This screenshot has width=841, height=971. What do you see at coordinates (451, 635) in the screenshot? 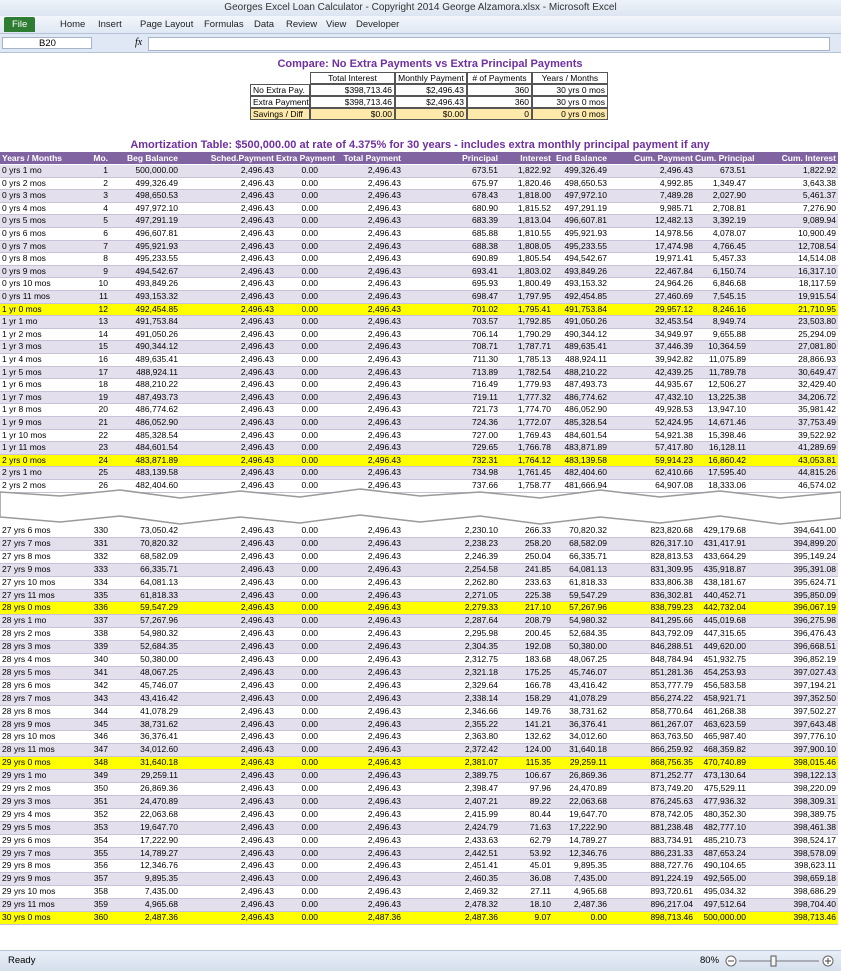
I see `cell: 2,295.98` at bounding box center [451, 635].